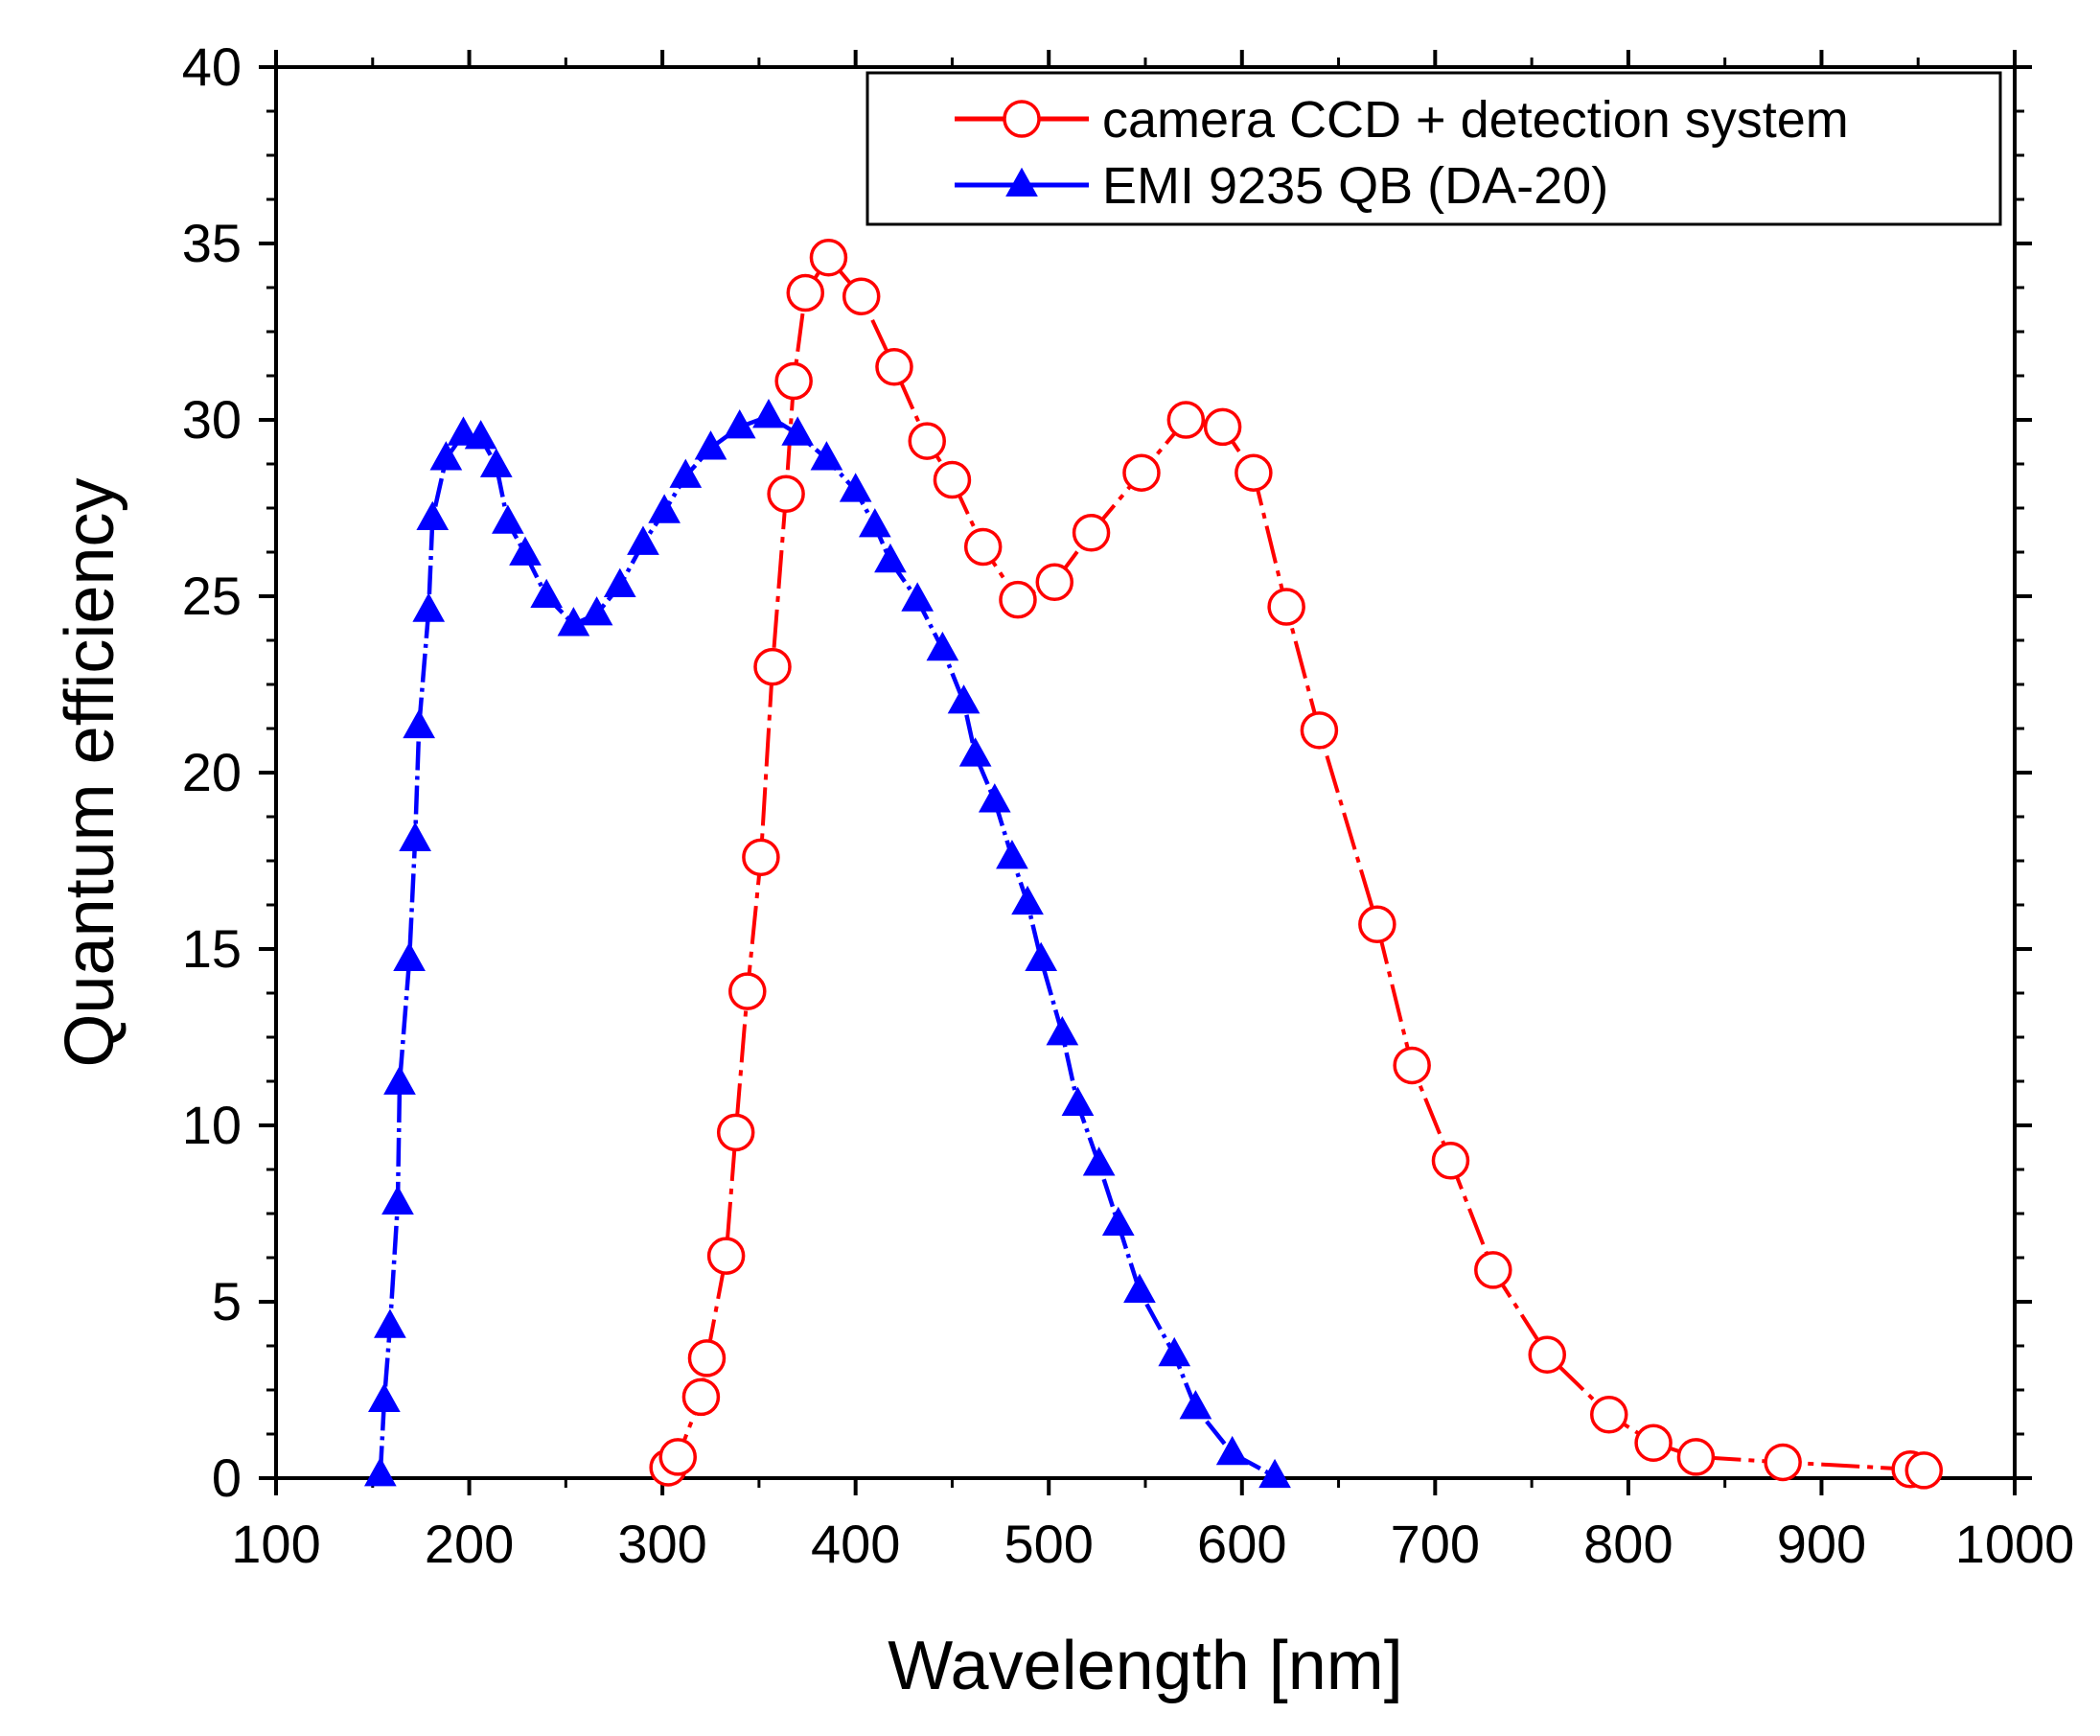 Image resolution: width=2100 pixels, height=1736 pixels. I want to click on legend-marker-camera-ccd, so click(1022, 119).